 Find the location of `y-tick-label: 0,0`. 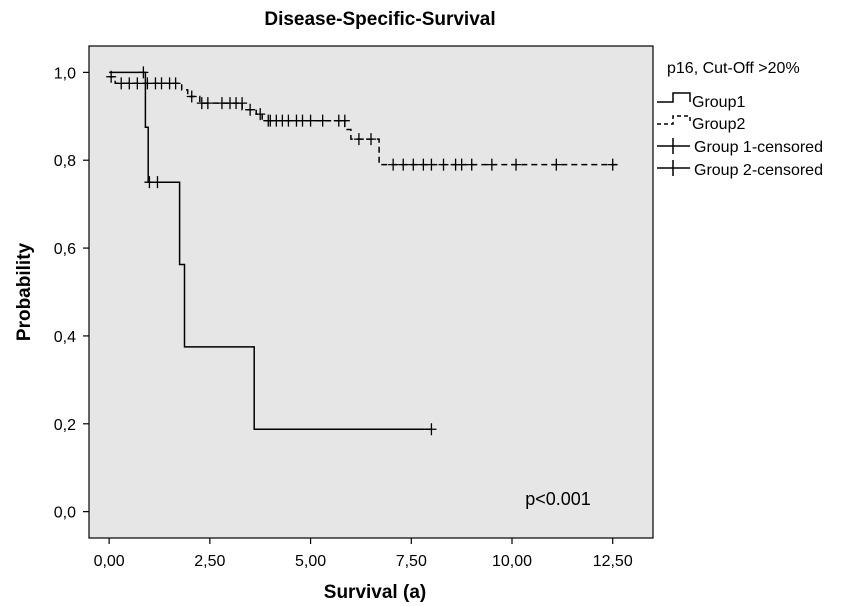

y-tick-label: 0,0 is located at coordinates (65, 513).